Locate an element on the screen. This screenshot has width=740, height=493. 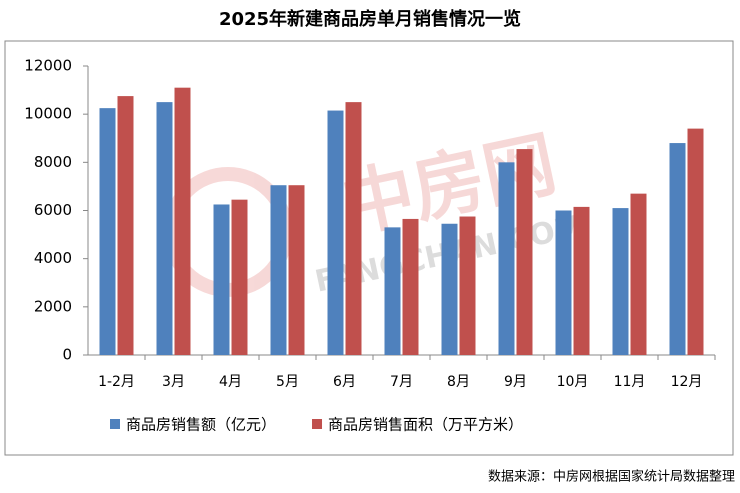
x-tick-label: 4月 is located at coordinates (230, 382).